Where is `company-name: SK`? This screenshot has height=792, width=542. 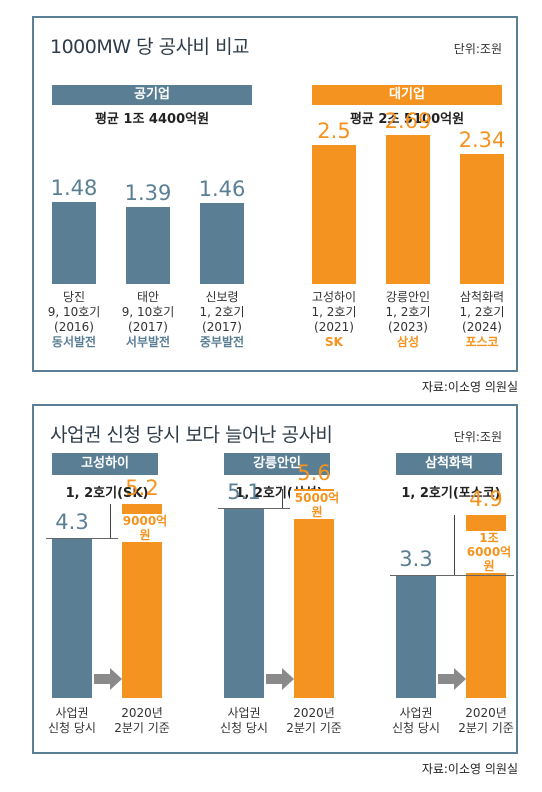
company-name: SK is located at coordinates (334, 342).